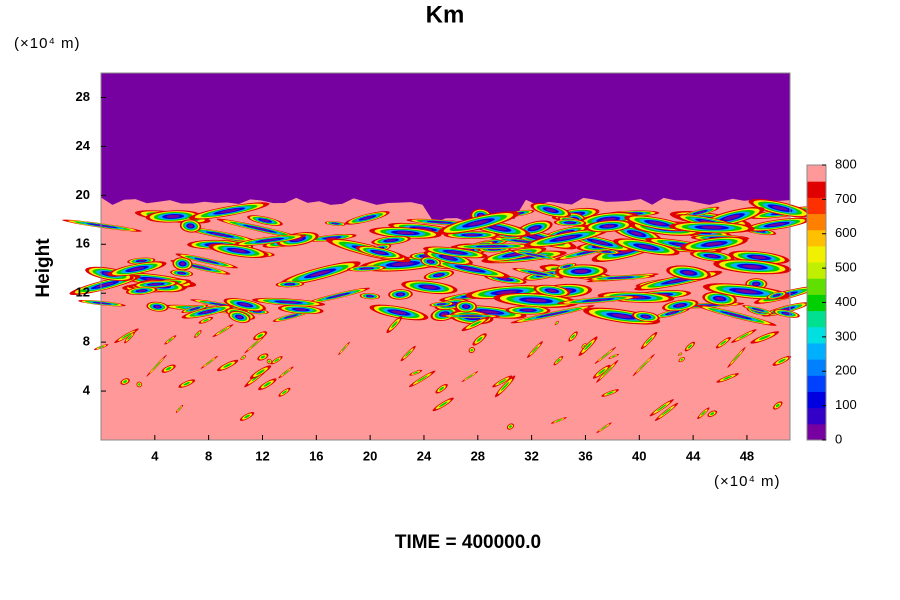 This screenshot has width=900, height=600. I want to click on y-tick-label: 24, so click(83, 145).